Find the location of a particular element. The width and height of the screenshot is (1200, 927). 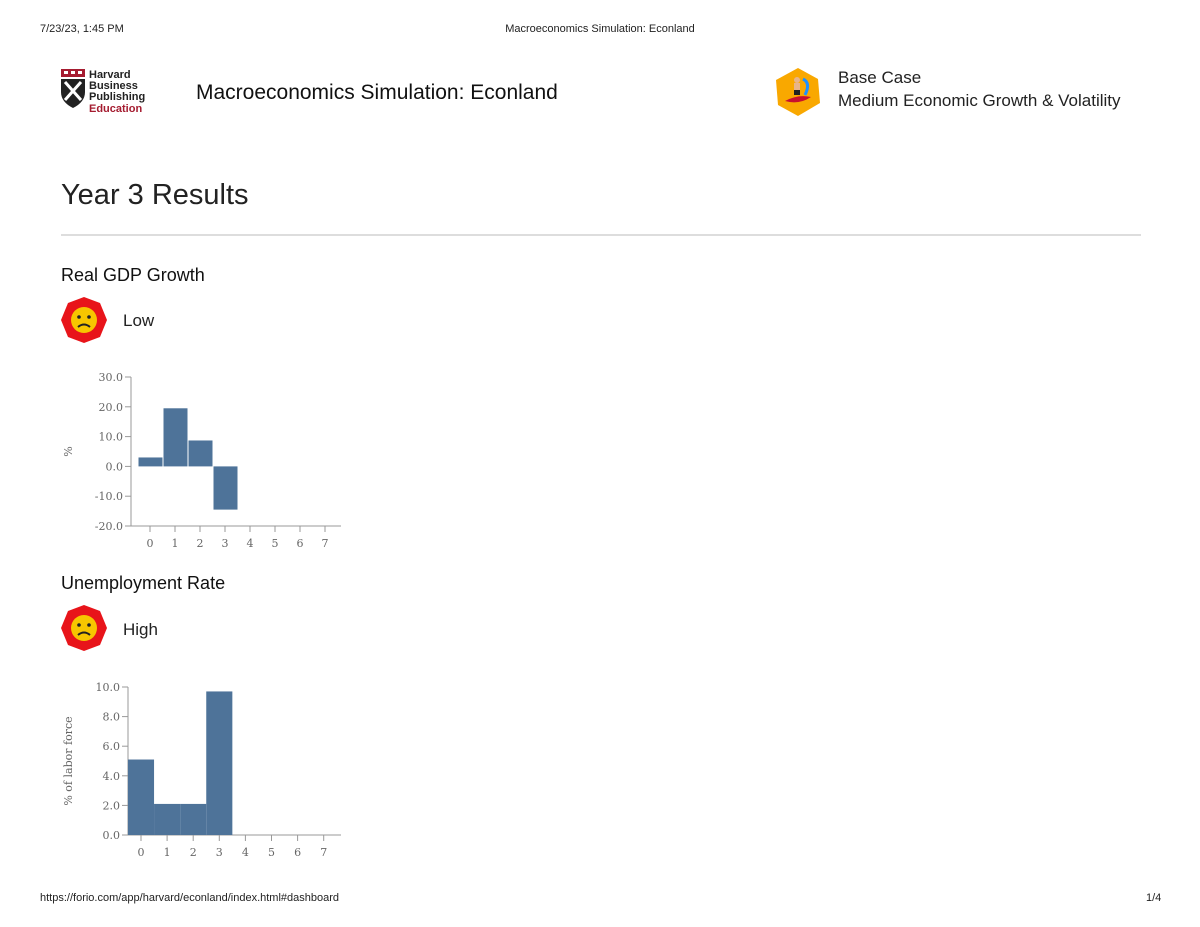

gdp-growth-chart: 30.0 20.0 10.0 0.0 -10.0 -20.0% 0 1 2 3 4 5 6 7 is located at coordinates (201, 460).